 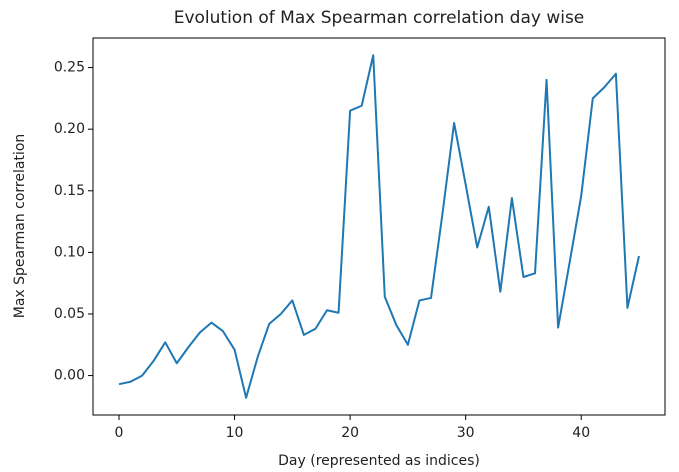 What do you see at coordinates (350, 433) in the screenshot?
I see `x-tick-label: 20` at bounding box center [350, 433].